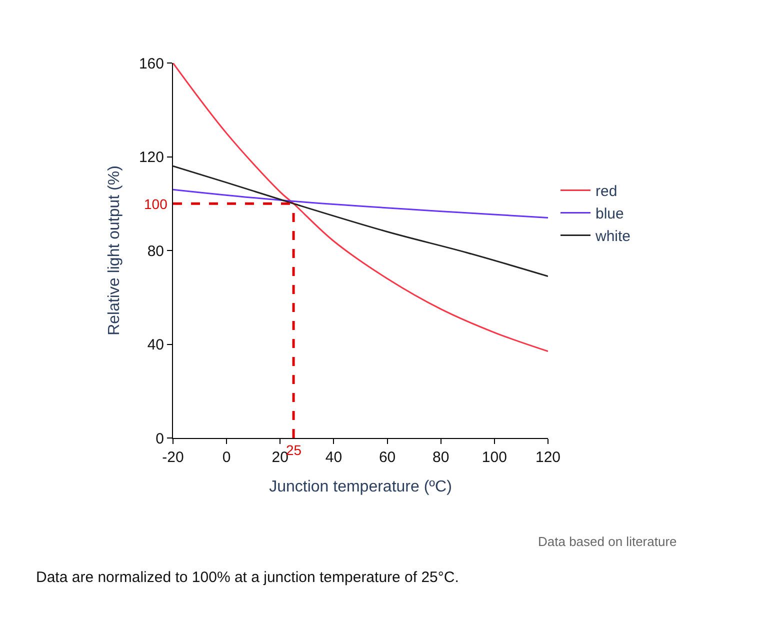 This screenshot has width=769, height=634. Describe the element at coordinates (548, 457) in the screenshot. I see `x-tick-label: 120` at that location.